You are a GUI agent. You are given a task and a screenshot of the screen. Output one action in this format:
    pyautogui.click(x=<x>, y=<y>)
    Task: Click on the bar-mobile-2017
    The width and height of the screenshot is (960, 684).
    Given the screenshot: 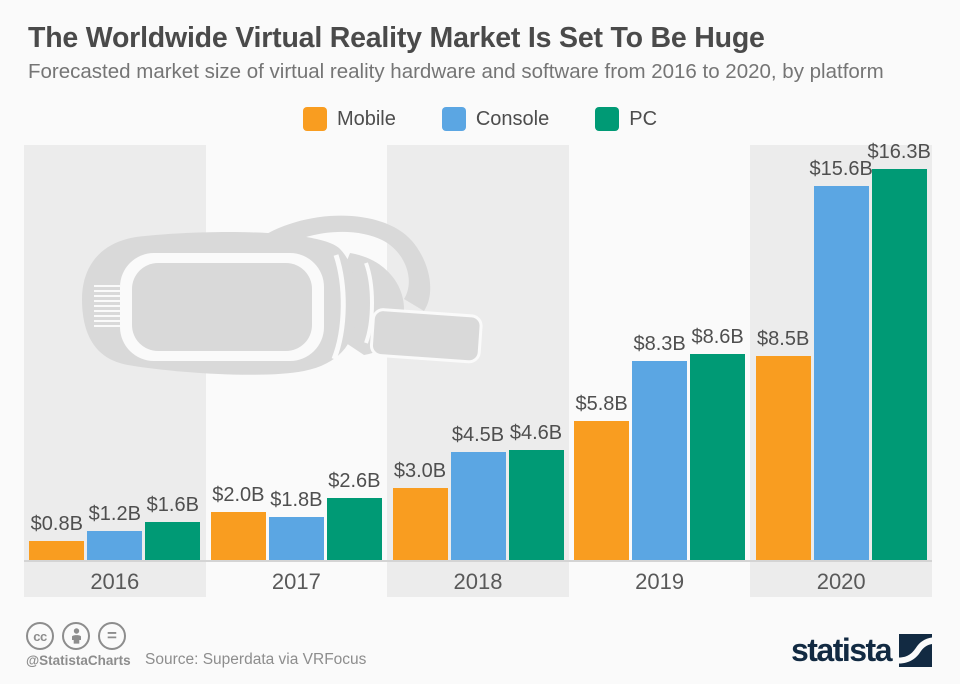 What is the action you would take?
    pyautogui.click(x=238, y=536)
    